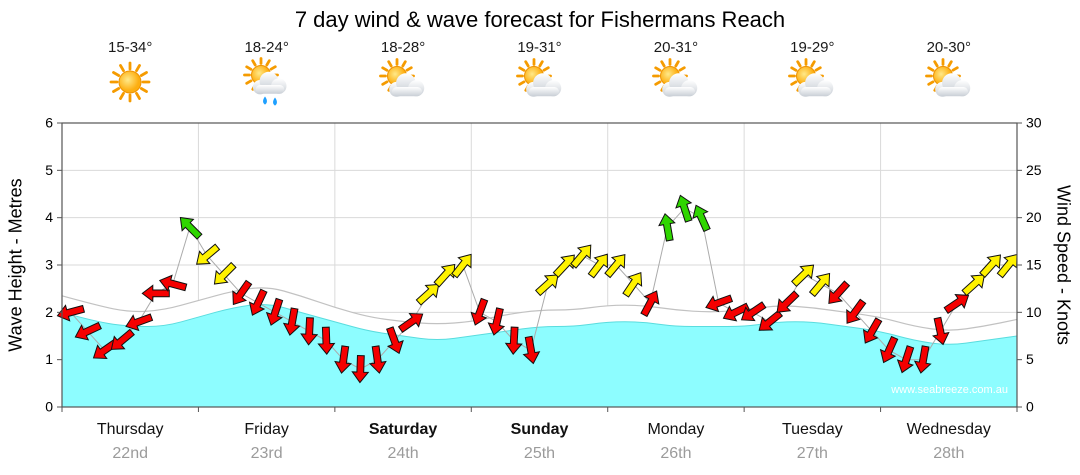 This screenshot has height=475, width=1080. Describe the element at coordinates (49, 217) in the screenshot. I see `svg-text: 4` at that location.